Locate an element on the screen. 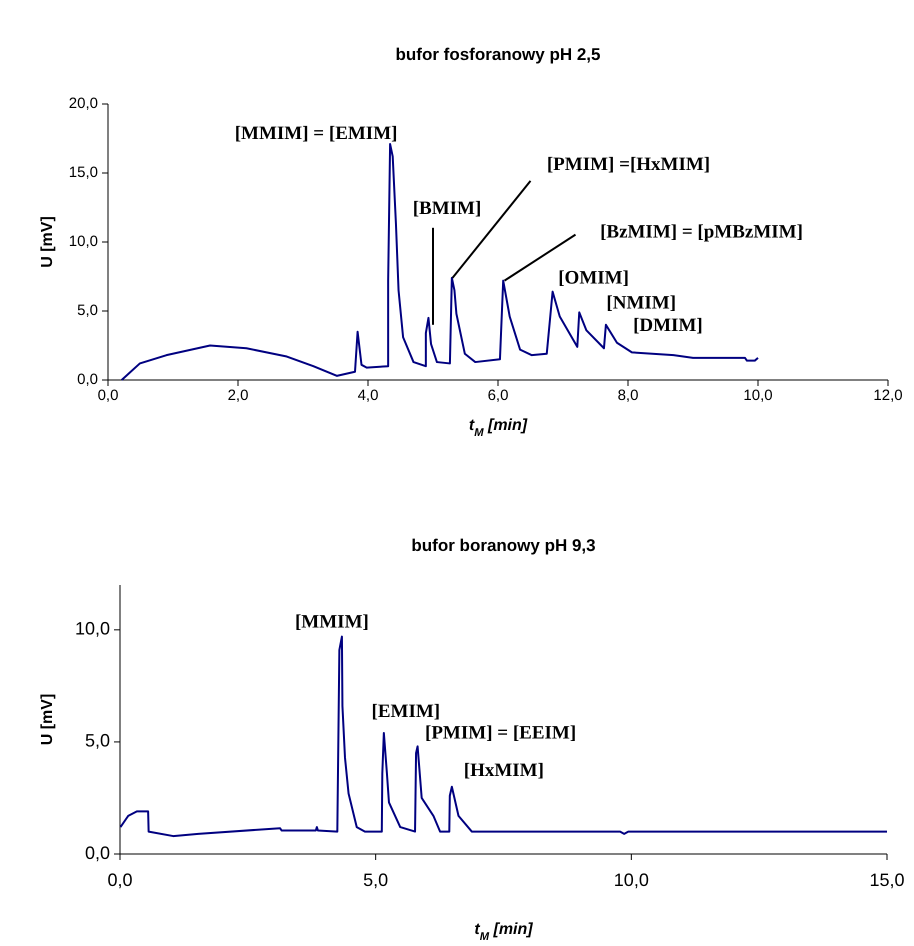  annotation: [DMIM] is located at coordinates (668, 325).